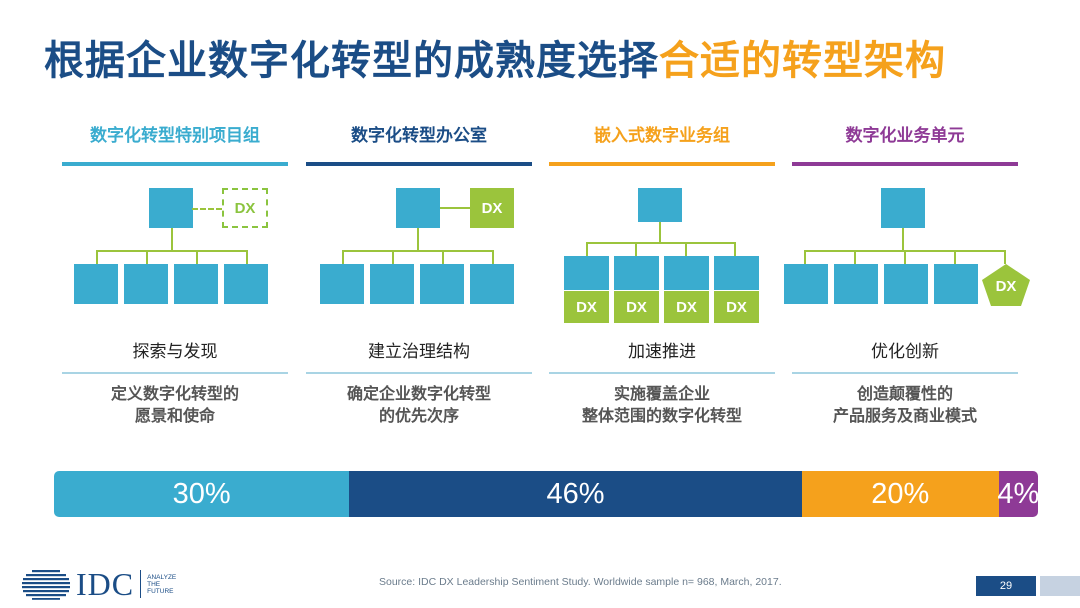  I want to click on pentagon-shape, so click(1006, 285).